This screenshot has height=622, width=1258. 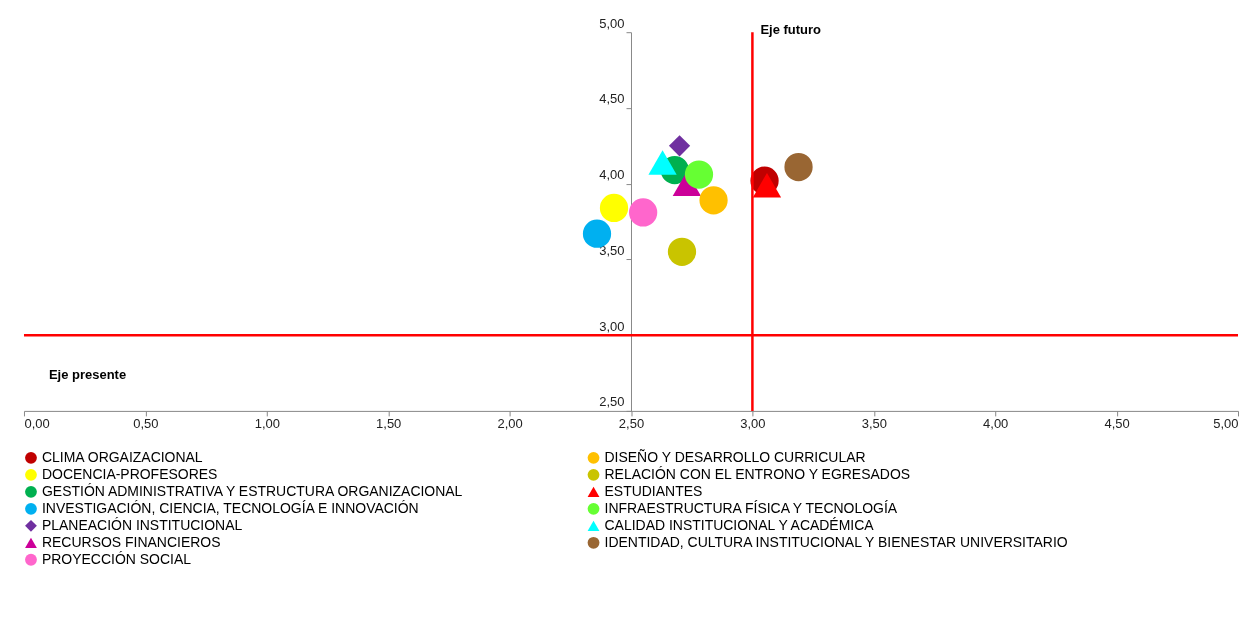 What do you see at coordinates (753, 424) in the screenshot?
I see `x-tick-label: 3,00` at bounding box center [753, 424].